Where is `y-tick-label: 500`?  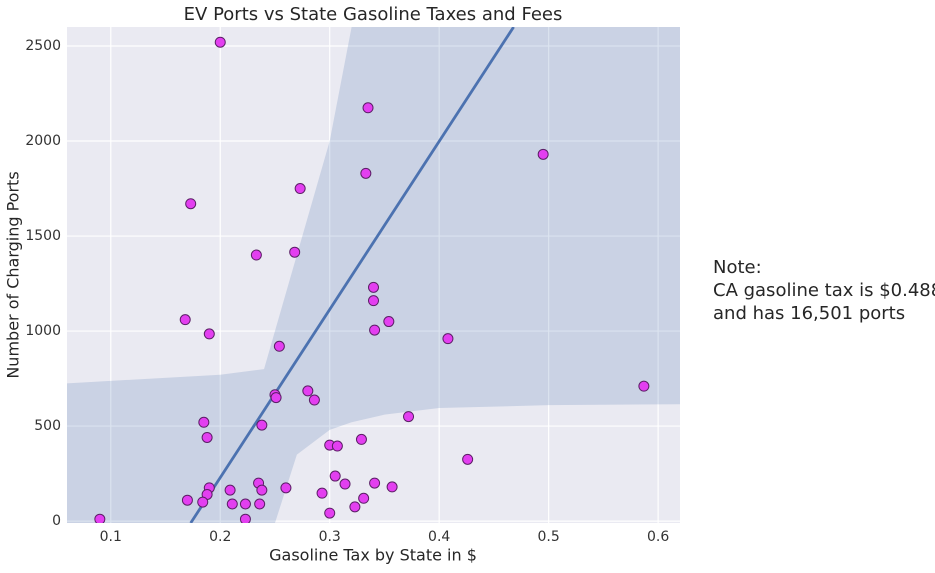 y-tick-label: 500 is located at coordinates (47, 426).